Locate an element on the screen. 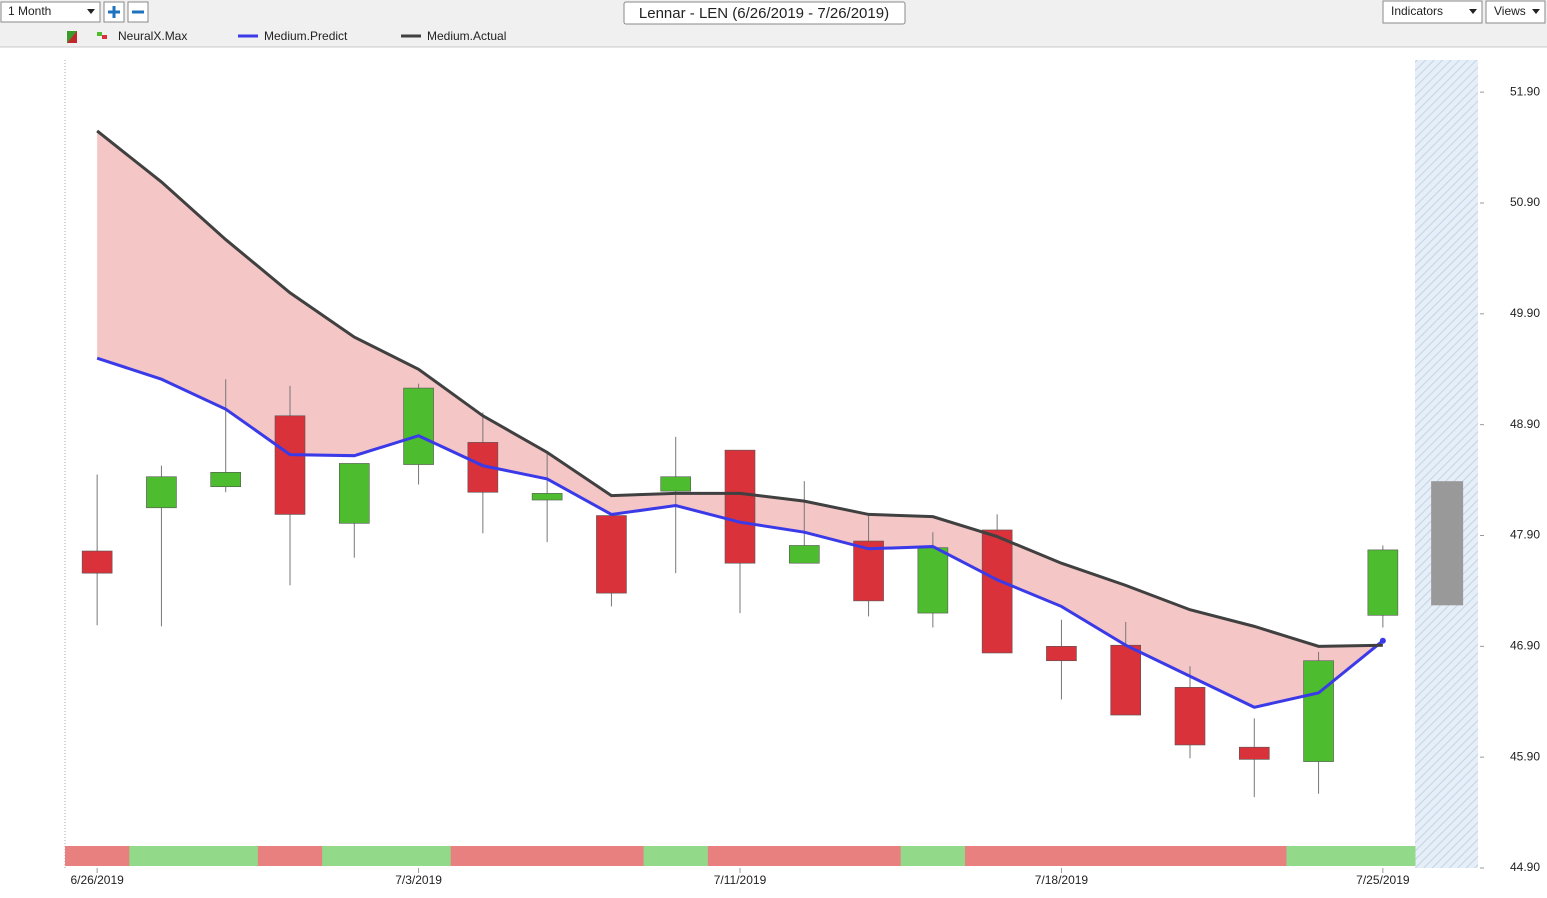 This screenshot has width=1547, height=898. period-dropdown is located at coordinates (50, 12).